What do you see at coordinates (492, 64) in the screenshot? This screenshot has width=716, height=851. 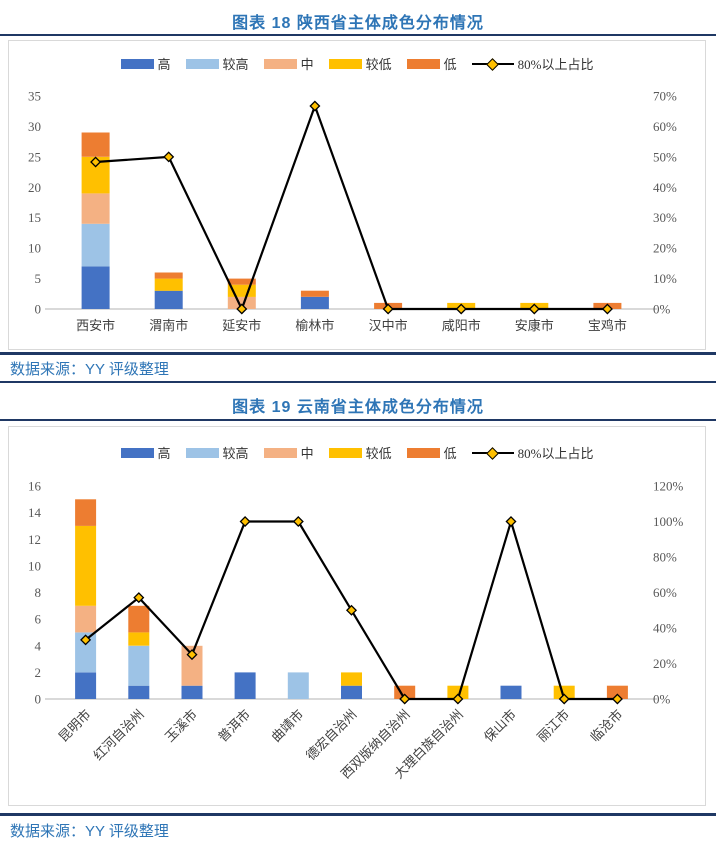 I see `line-sample-icon` at bounding box center [492, 64].